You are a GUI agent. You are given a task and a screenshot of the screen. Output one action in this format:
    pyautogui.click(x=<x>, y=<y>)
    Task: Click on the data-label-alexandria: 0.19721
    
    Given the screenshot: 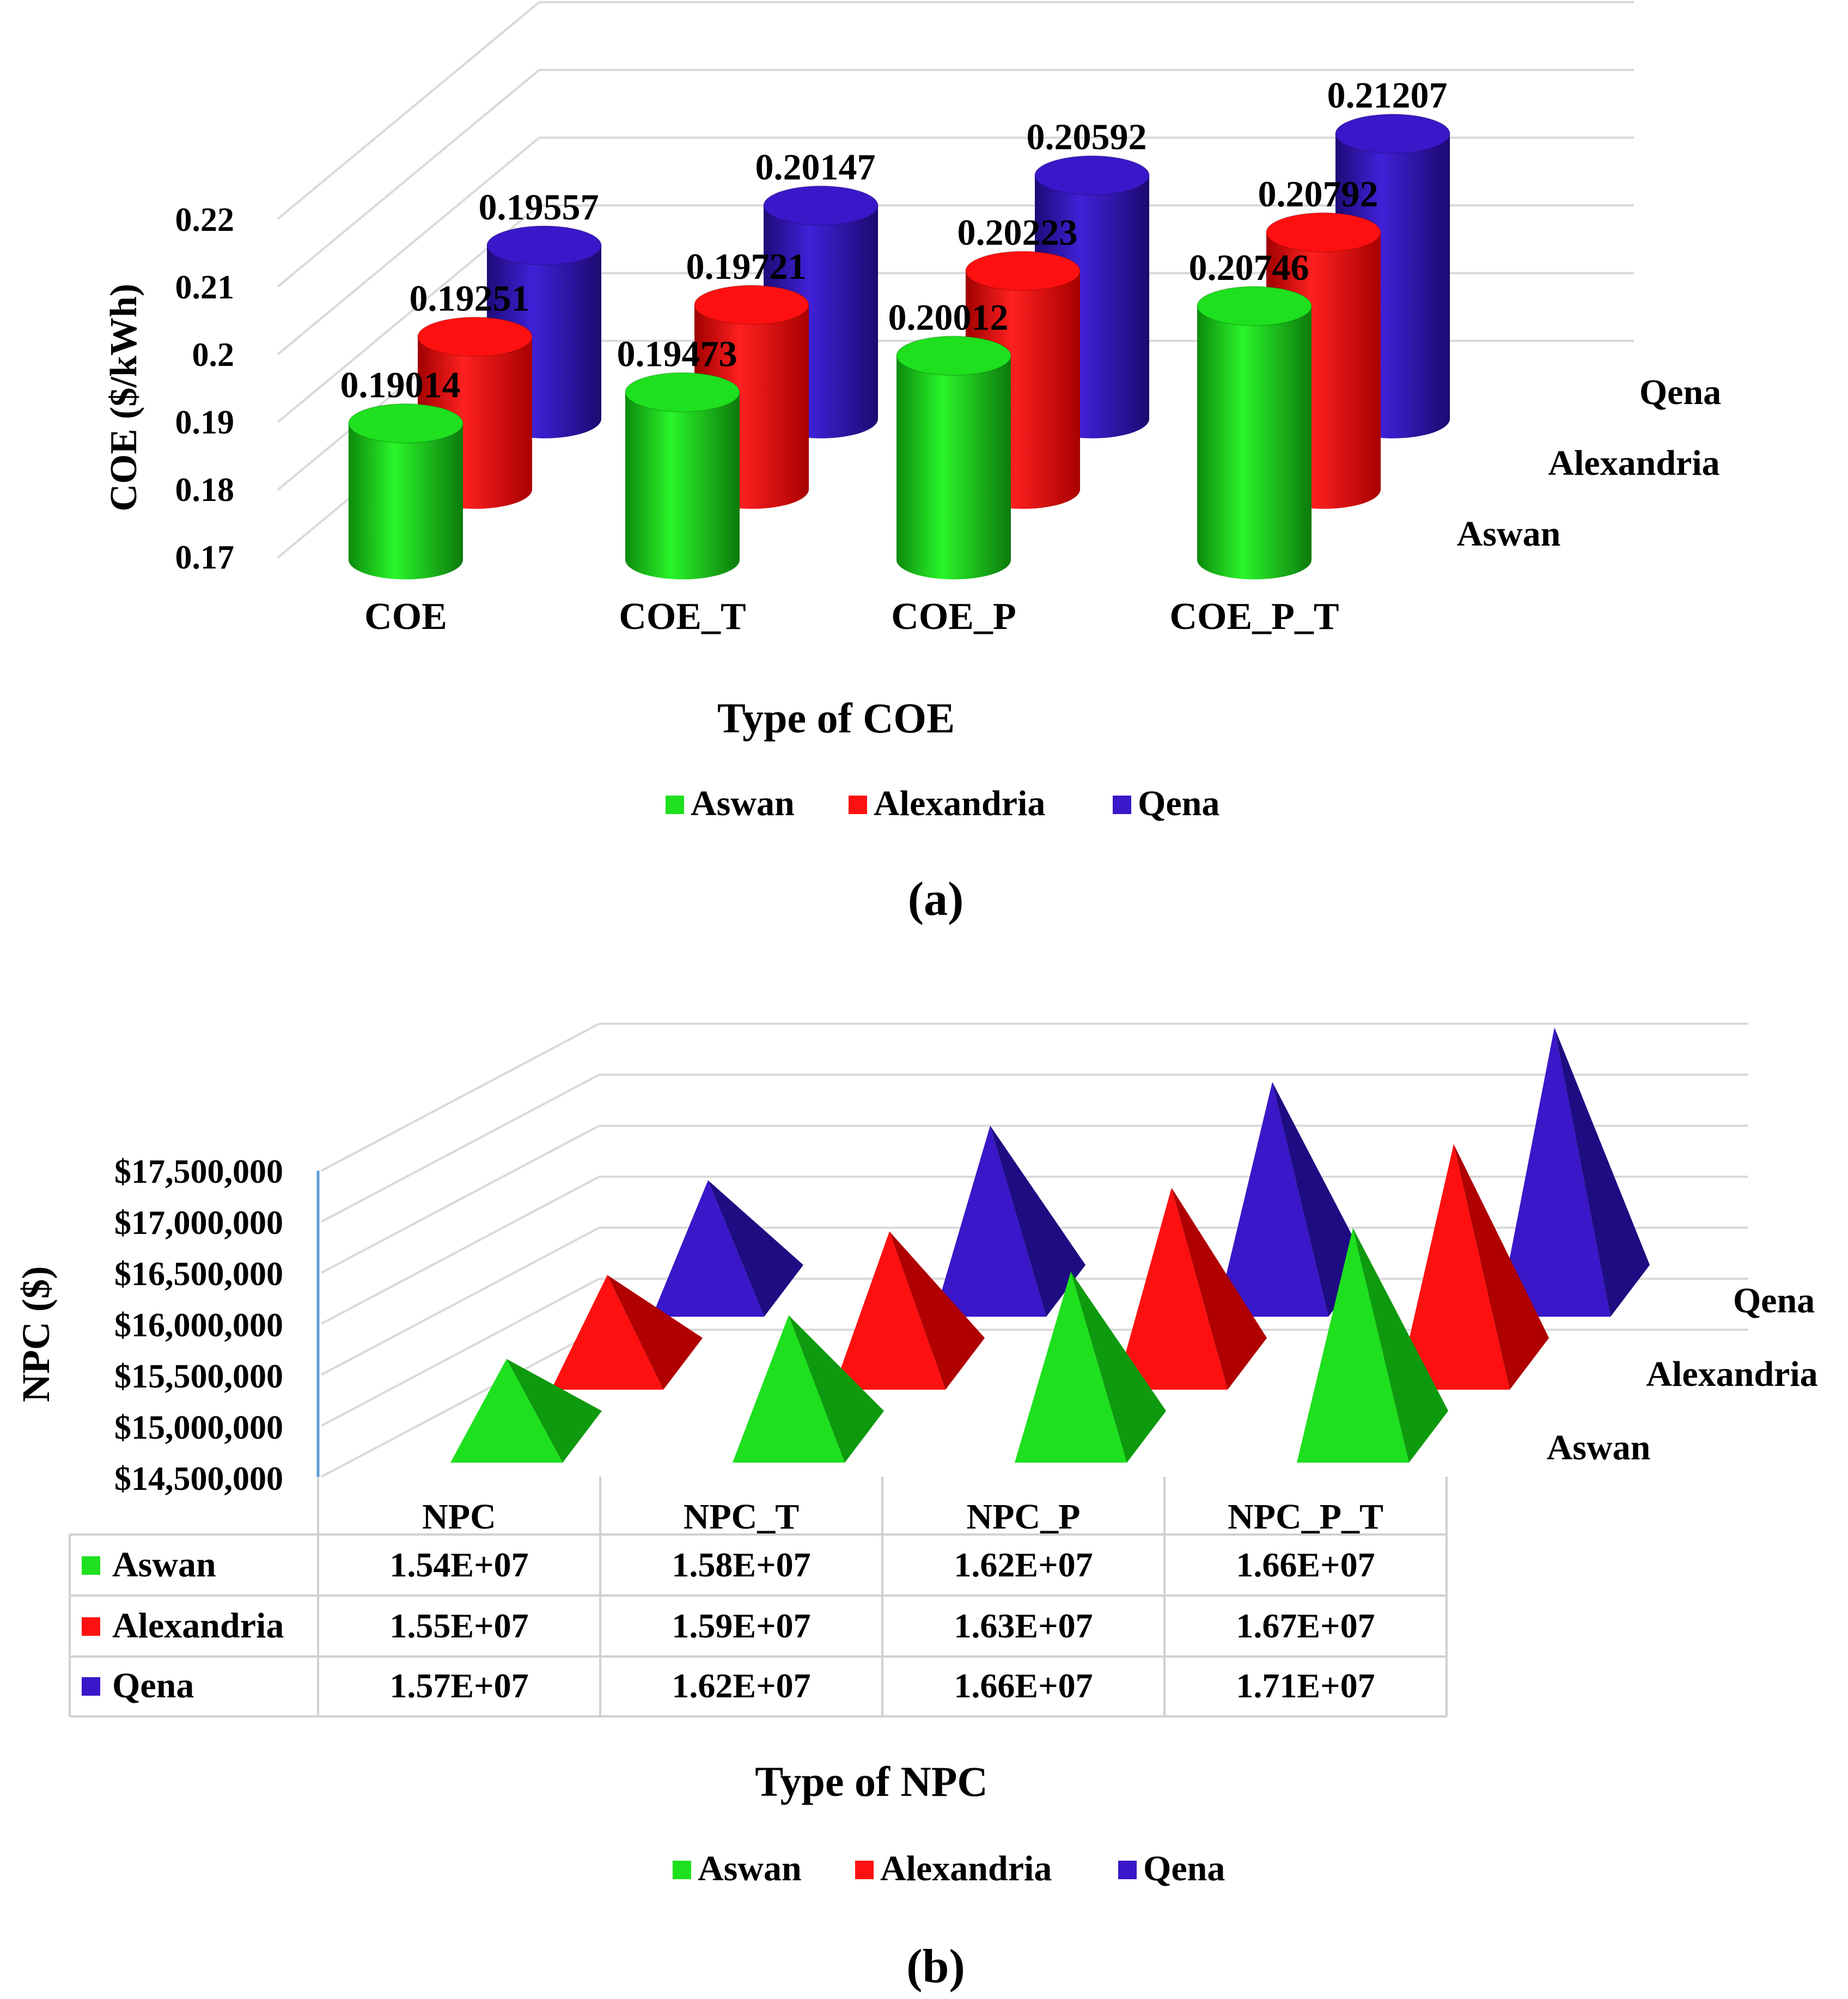 What is the action you would take?
    pyautogui.click(x=747, y=266)
    